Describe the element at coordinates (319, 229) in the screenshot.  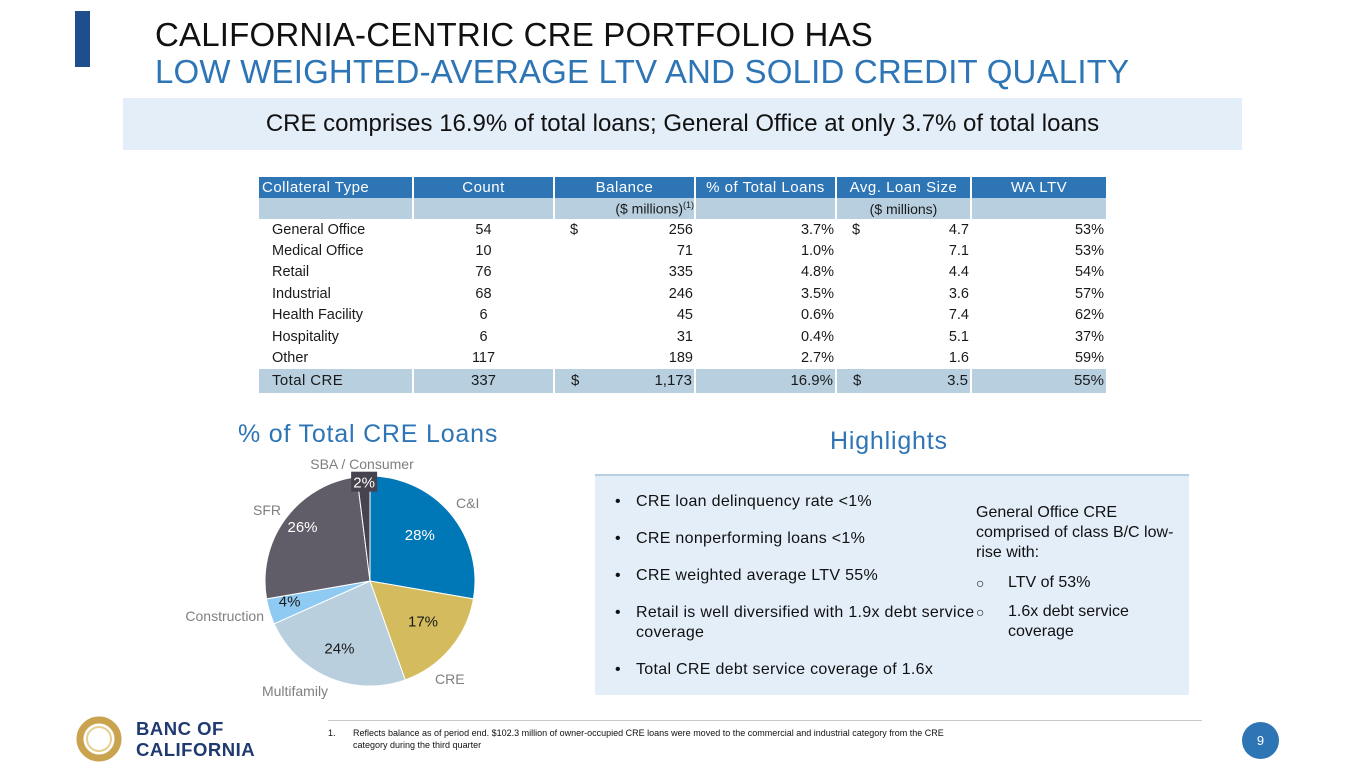
I see `collateral-type: General Office` at that location.